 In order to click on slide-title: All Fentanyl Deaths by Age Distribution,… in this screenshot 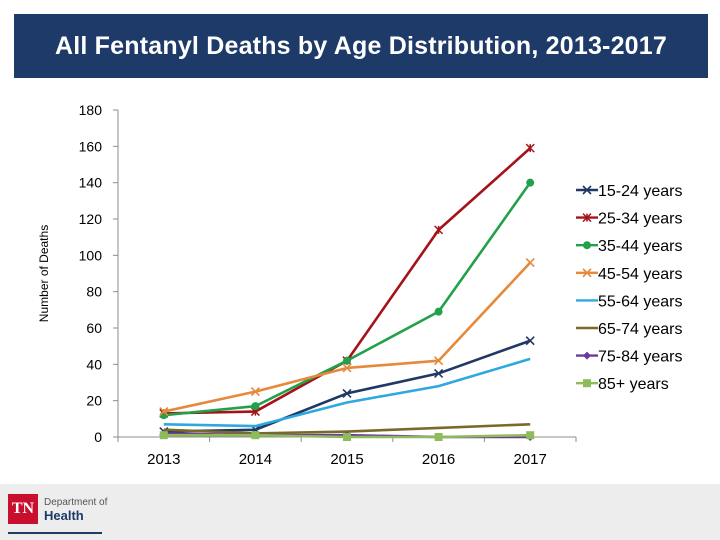, I will do `click(360, 45)`.